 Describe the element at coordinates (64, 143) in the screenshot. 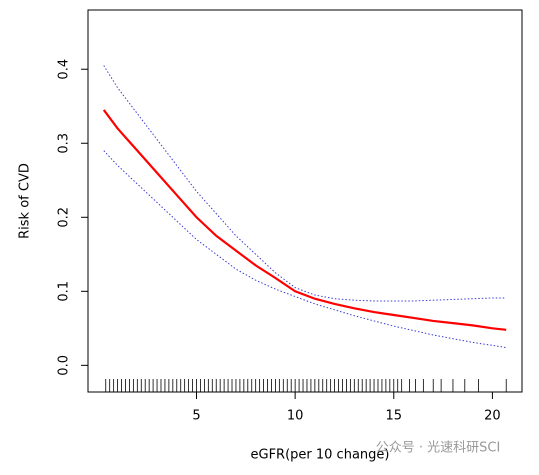

I see `y-tick-label: 0.3` at that location.